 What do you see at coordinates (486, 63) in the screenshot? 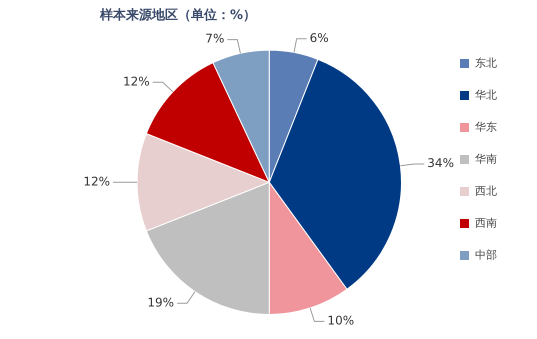
I see `legend-label: 东北` at bounding box center [486, 63].